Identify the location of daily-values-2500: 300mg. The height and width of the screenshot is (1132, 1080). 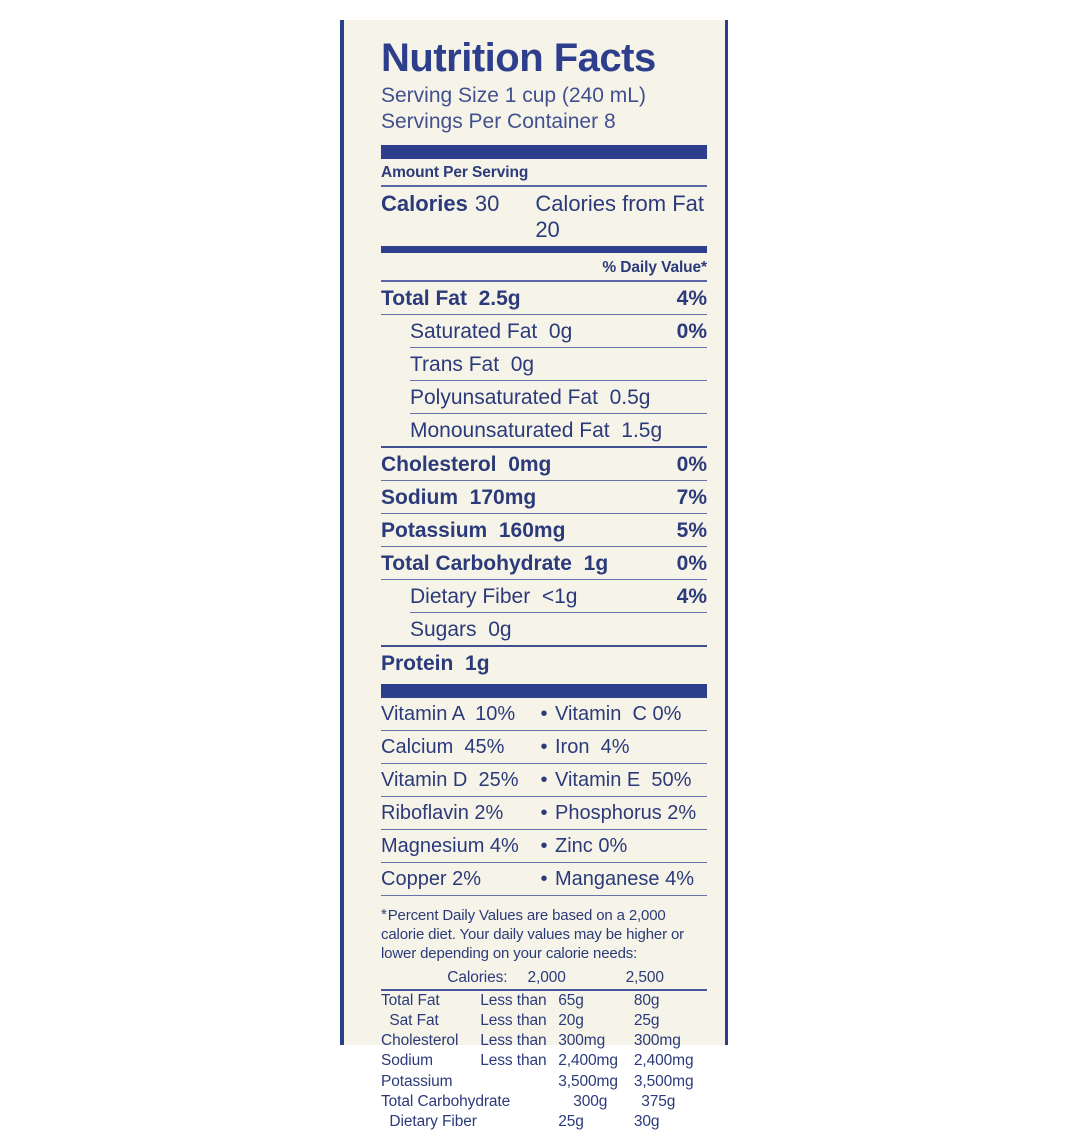
(657, 1041).